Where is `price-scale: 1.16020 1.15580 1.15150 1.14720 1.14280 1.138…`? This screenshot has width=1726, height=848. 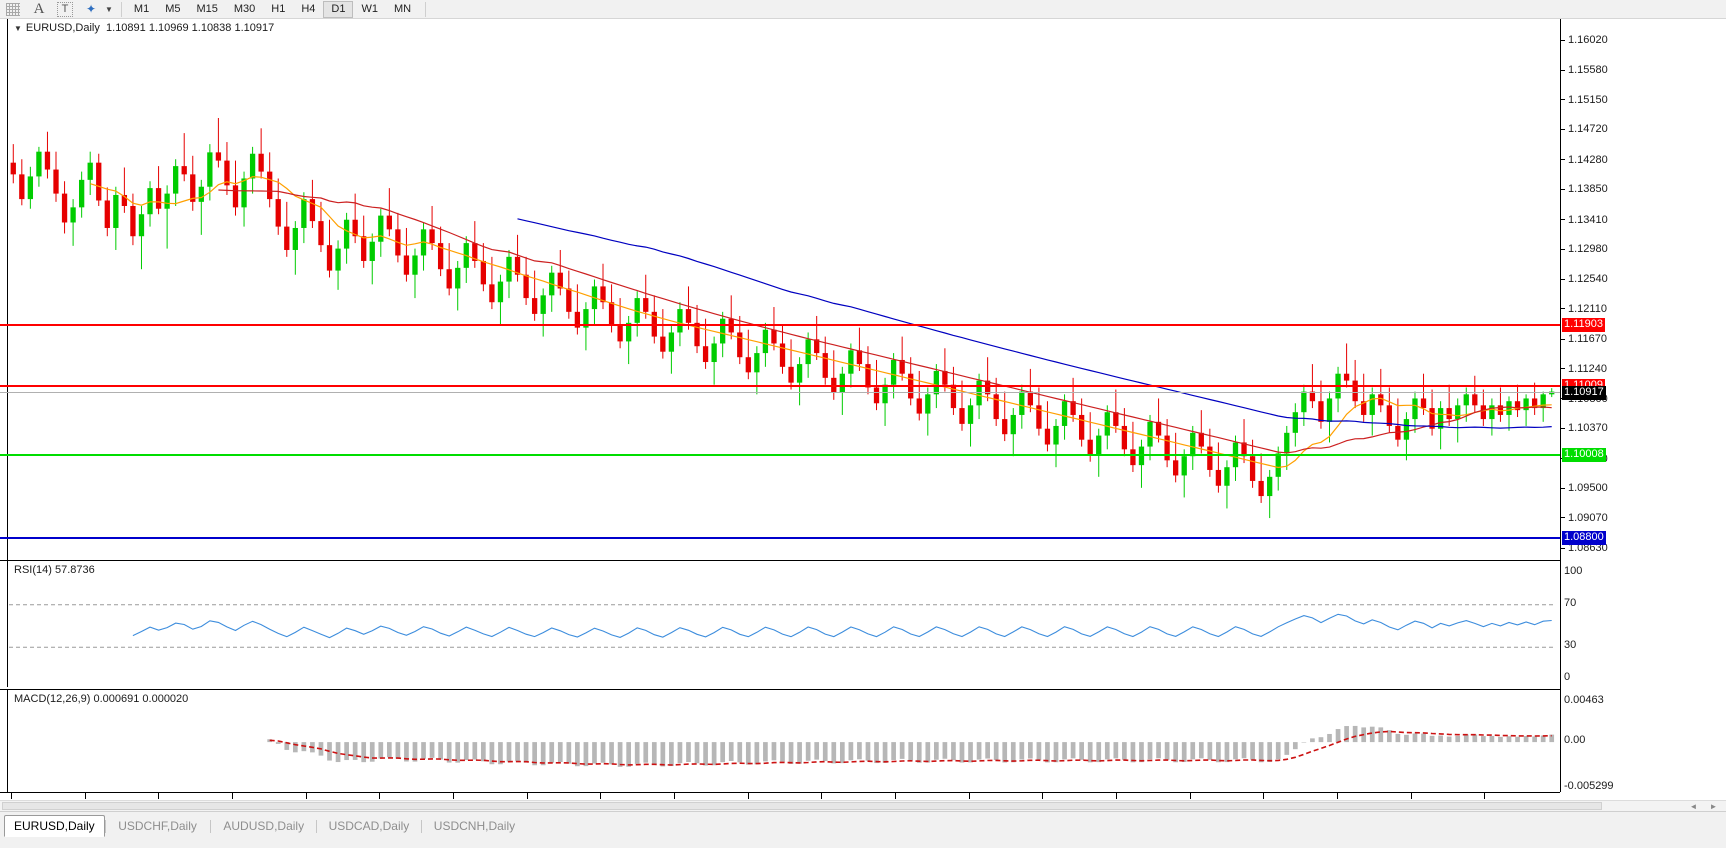 price-scale: 1.16020 1.15580 1.15150 1.14720 1.14280 1.138… is located at coordinates (1643, 405).